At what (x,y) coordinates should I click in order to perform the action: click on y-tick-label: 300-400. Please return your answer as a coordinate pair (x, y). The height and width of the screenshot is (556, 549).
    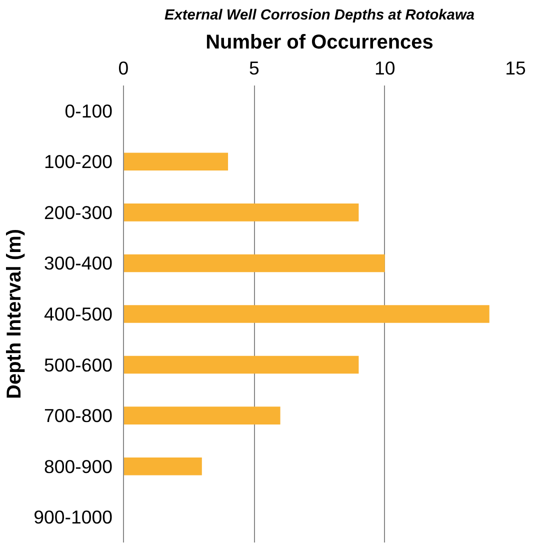
    Looking at the image, I should click on (78, 263).